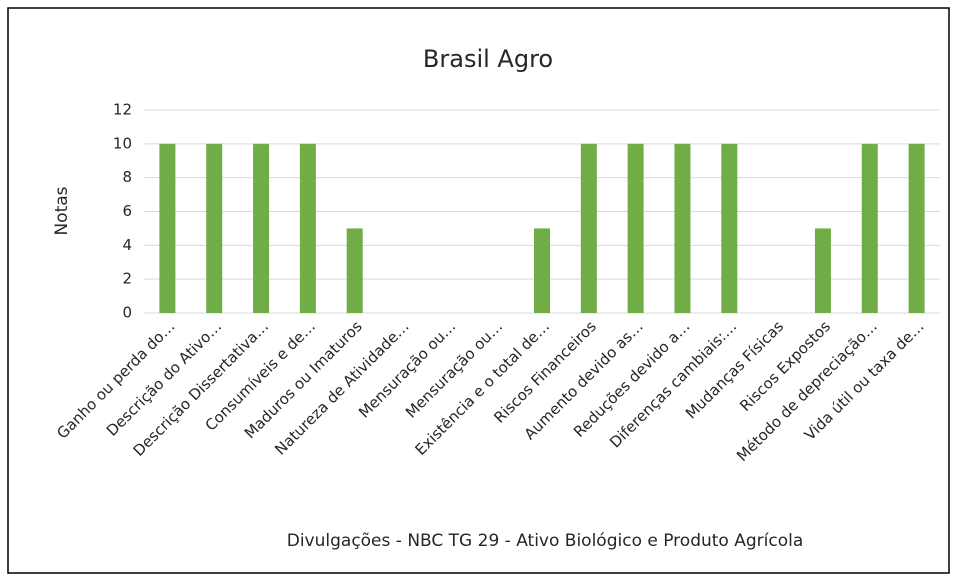 This screenshot has height=581, width=958. Describe the element at coordinates (127, 211) in the screenshot. I see `y-tick-label: 6` at that location.